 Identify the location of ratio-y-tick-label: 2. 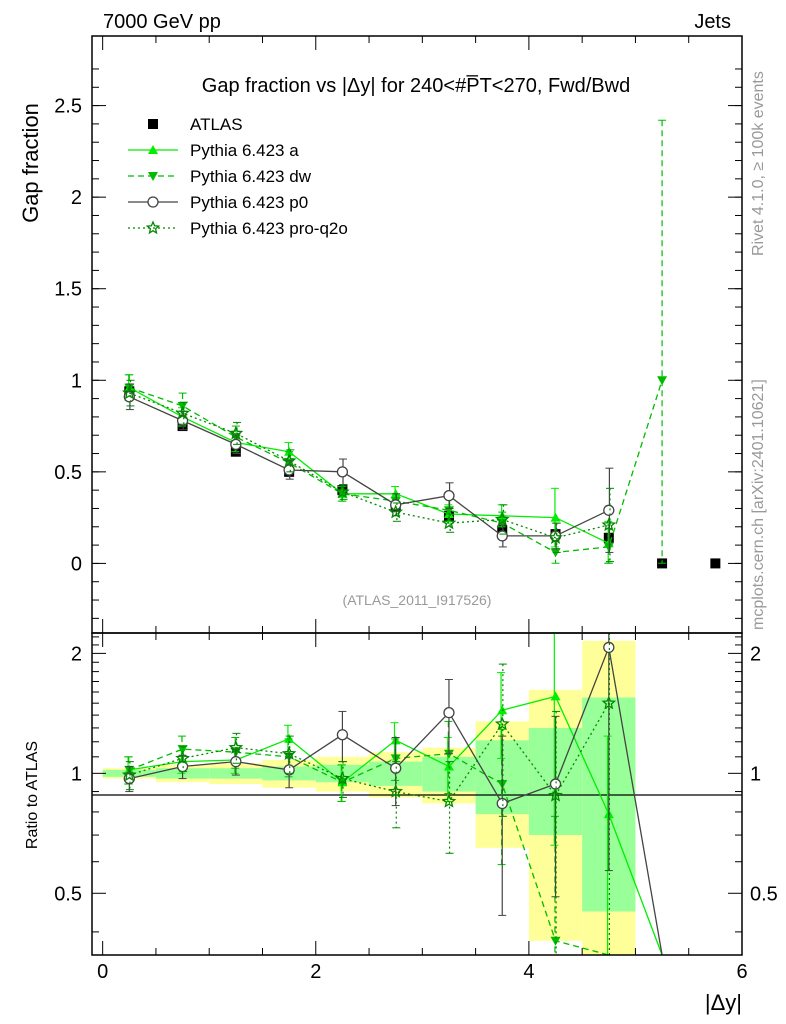
(76, 654).